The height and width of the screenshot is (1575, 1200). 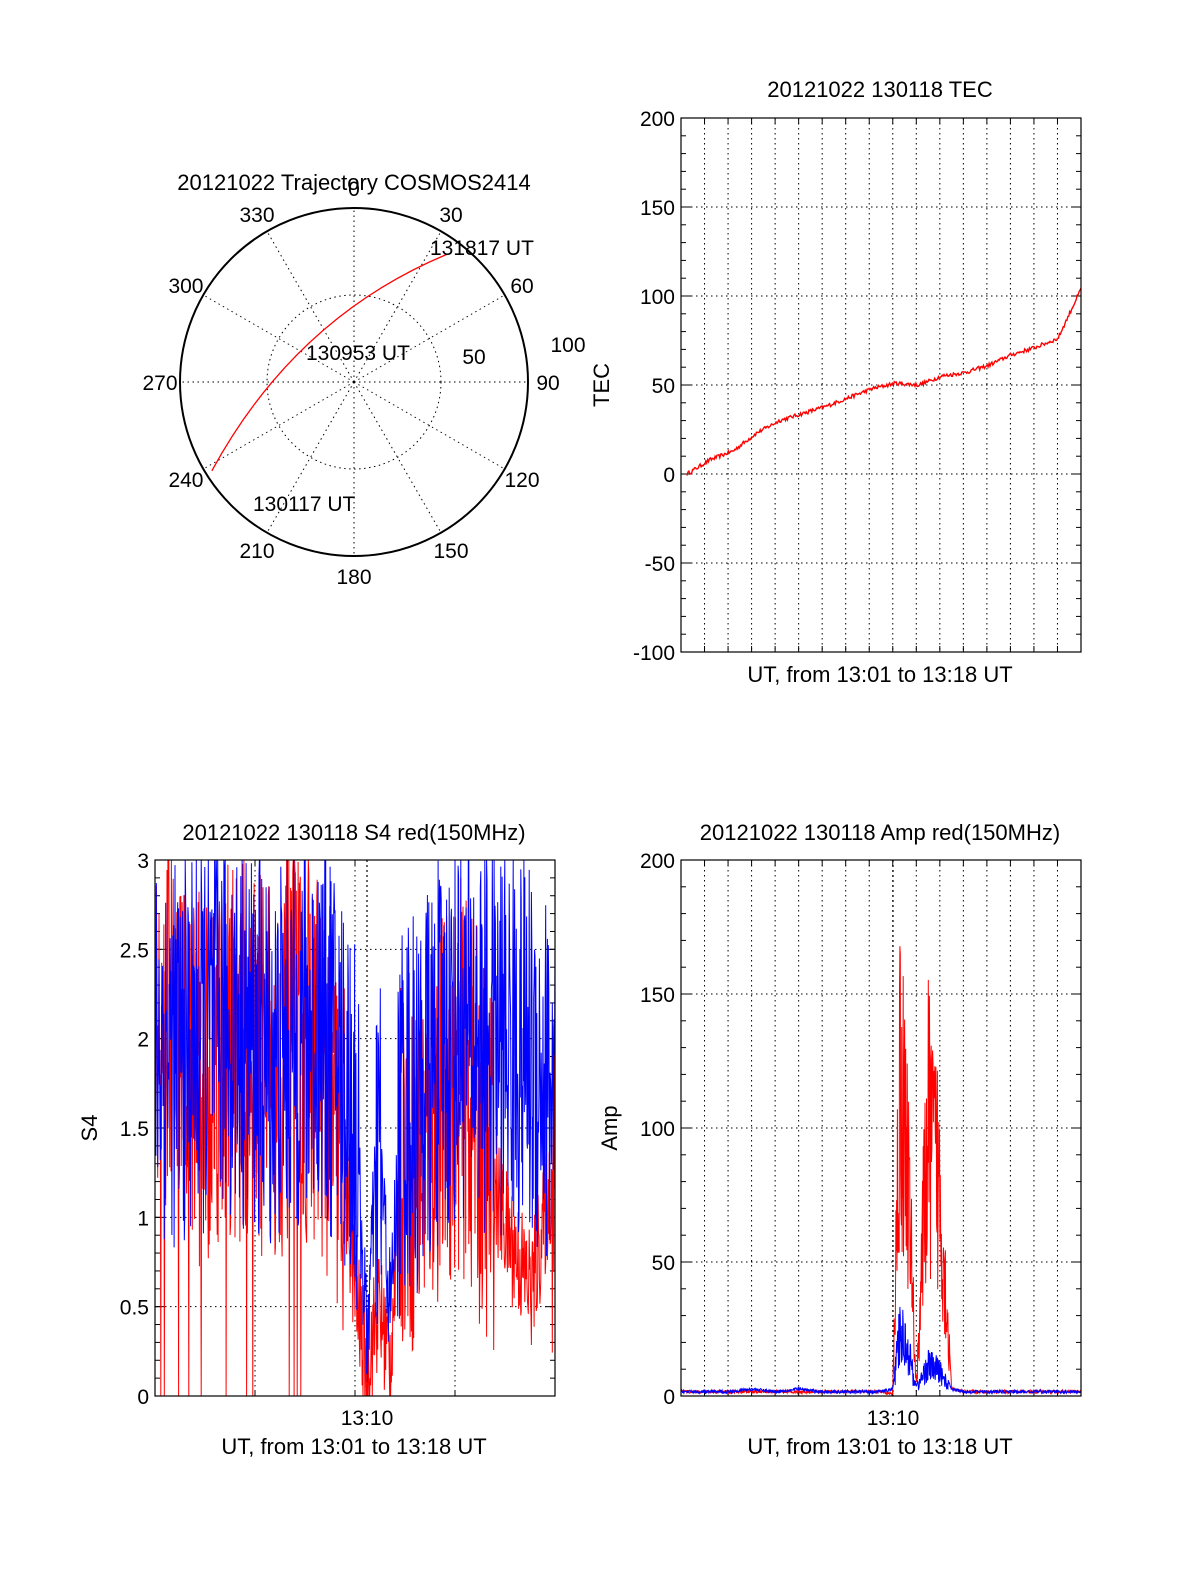 I want to click on amp-series, so click(x=881, y=1171).